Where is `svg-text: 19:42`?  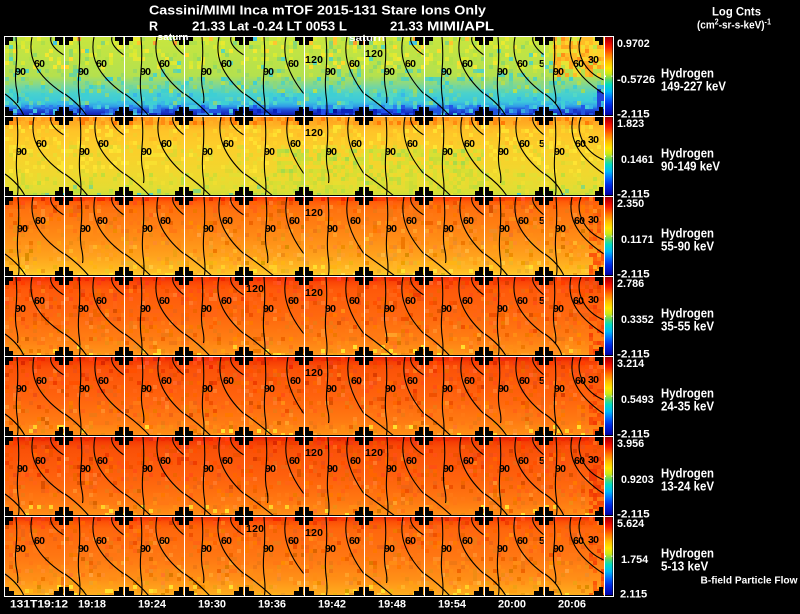
svg-text: 19:42 is located at coordinates (332, 604).